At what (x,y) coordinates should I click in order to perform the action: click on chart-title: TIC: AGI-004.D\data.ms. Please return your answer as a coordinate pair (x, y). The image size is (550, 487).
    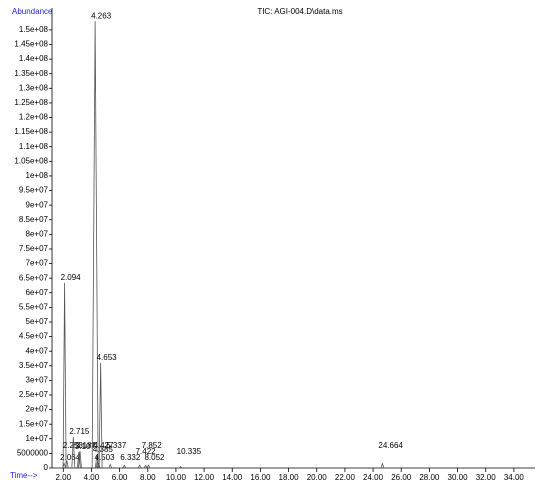
    Looking at the image, I should click on (299, 11).